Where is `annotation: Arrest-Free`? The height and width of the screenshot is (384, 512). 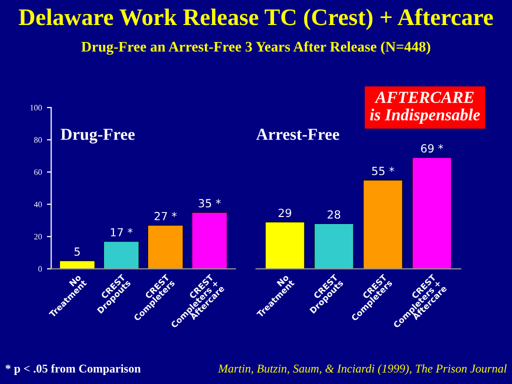 annotation: Arrest-Free is located at coordinates (298, 134).